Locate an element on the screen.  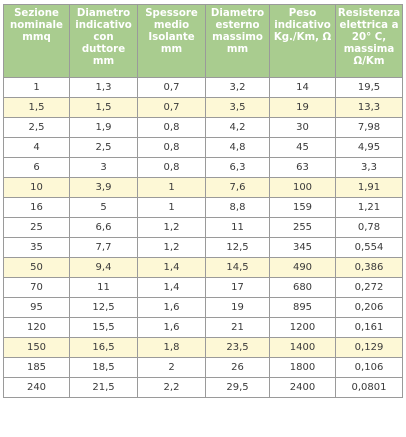
cell-diametro-esterno: 12,5 is located at coordinates (237, 247).